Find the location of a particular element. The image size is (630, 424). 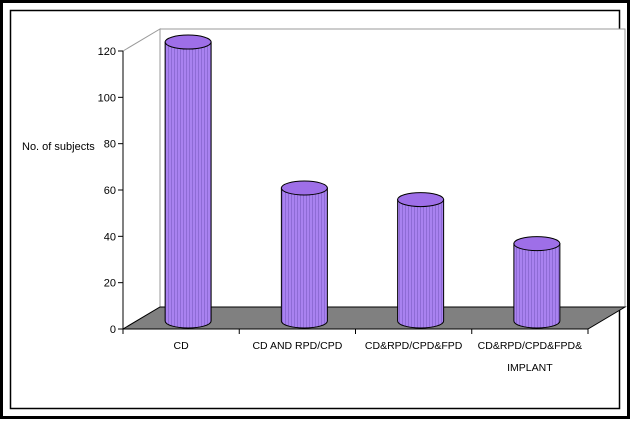

y-tick-label: 40 is located at coordinates (110, 237).